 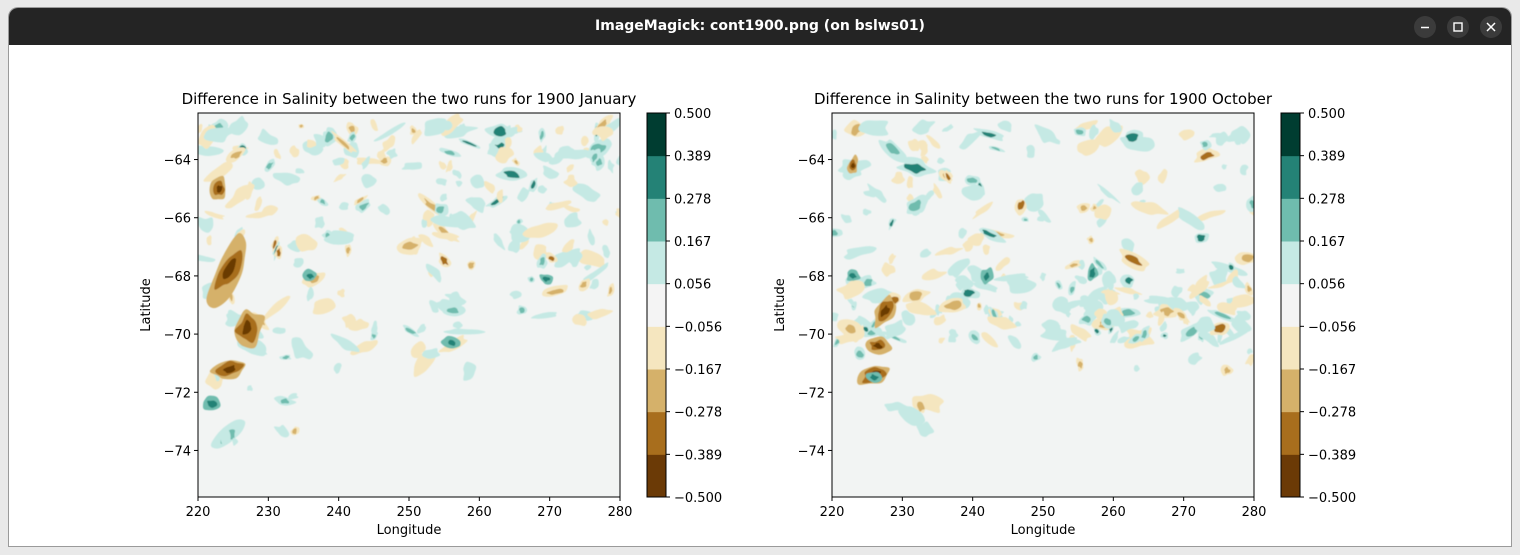 I want to click on x-tick-label: 240, so click(x=972, y=512).